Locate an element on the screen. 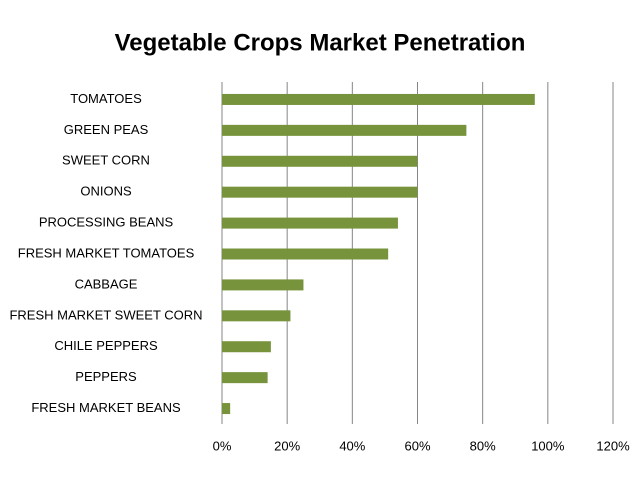 This screenshot has height=480, width=640. x-tick-label: 60% is located at coordinates (417, 445).